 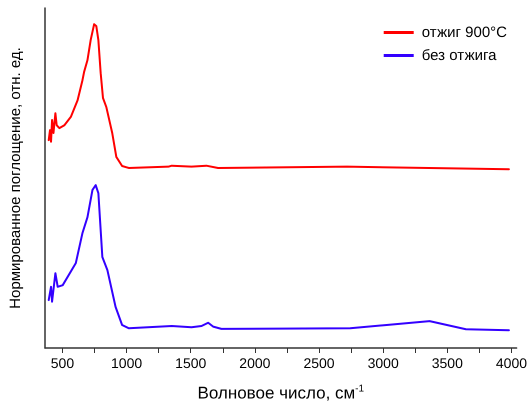 I want to click on legend-label: отжиг 900°C, so click(x=465, y=32).